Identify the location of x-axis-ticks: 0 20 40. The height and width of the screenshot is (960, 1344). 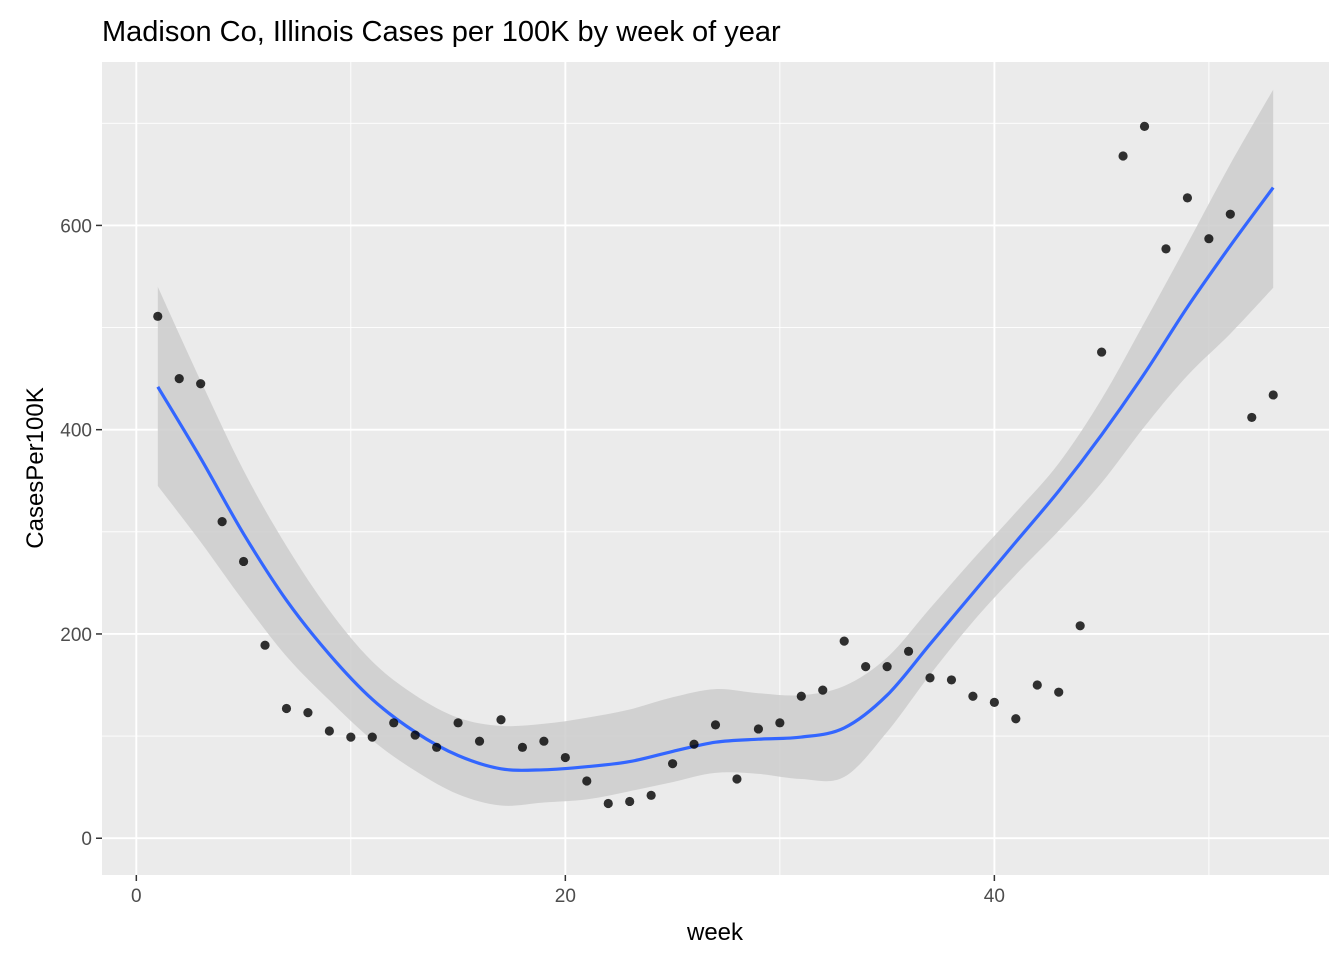
(568, 891).